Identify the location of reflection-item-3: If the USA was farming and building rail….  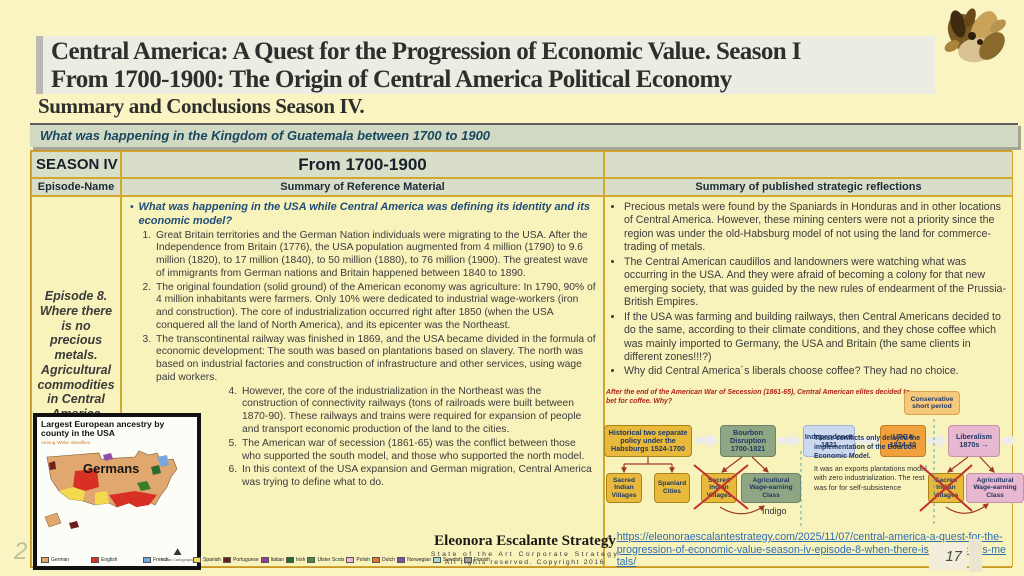
(816, 338).